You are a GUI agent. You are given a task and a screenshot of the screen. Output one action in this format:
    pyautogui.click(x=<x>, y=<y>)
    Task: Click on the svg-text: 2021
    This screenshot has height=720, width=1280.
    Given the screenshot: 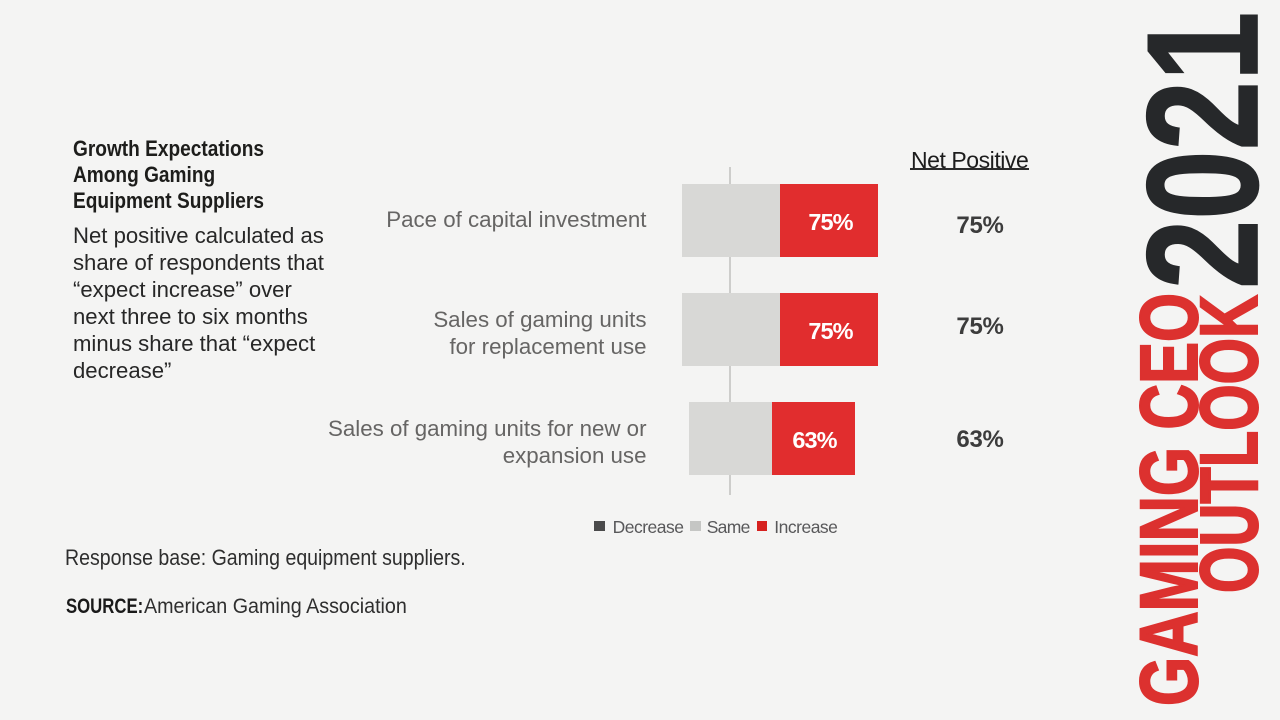 What is the action you would take?
    pyautogui.click(x=1197, y=150)
    